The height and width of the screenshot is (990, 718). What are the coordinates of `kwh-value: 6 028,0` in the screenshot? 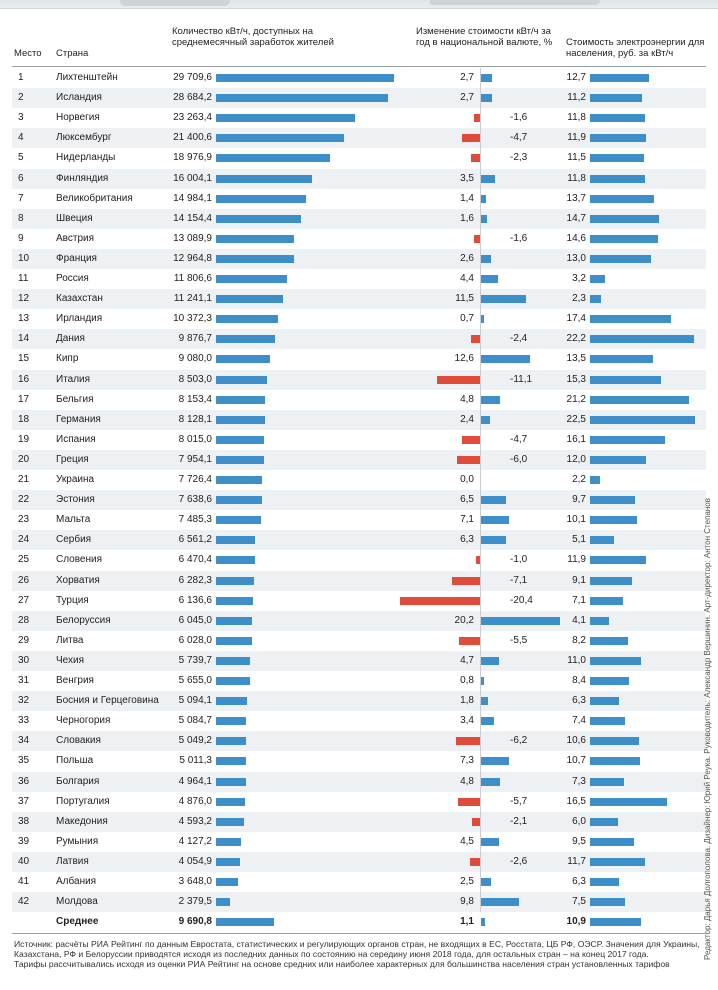 It's located at (195, 640).